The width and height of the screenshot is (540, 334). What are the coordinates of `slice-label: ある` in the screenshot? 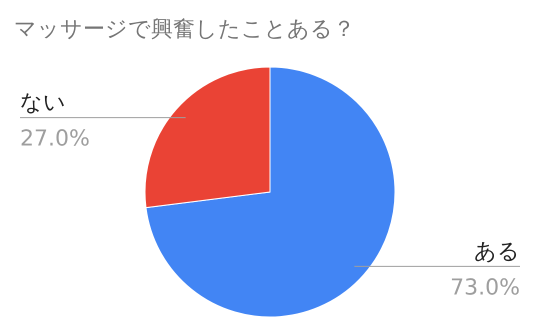 It's located at (497, 251).